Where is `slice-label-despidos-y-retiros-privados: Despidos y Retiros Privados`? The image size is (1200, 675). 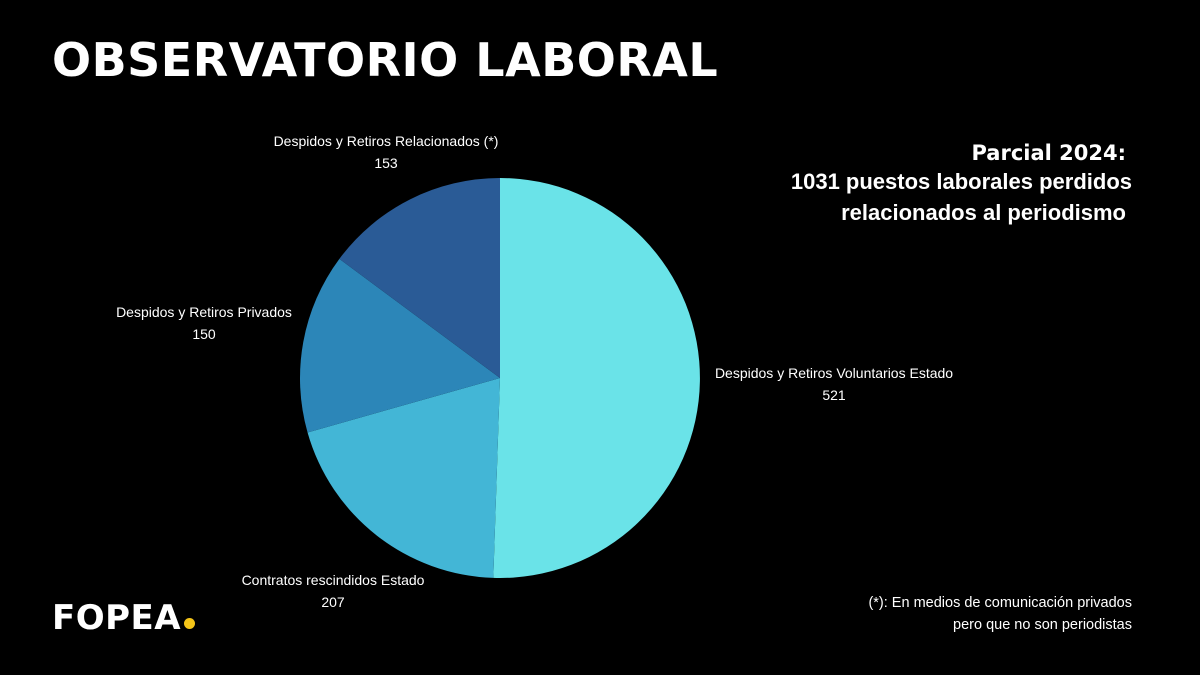
slice-label-despidos-y-retiros-privados: Despidos y Retiros Privados is located at coordinates (204, 312).